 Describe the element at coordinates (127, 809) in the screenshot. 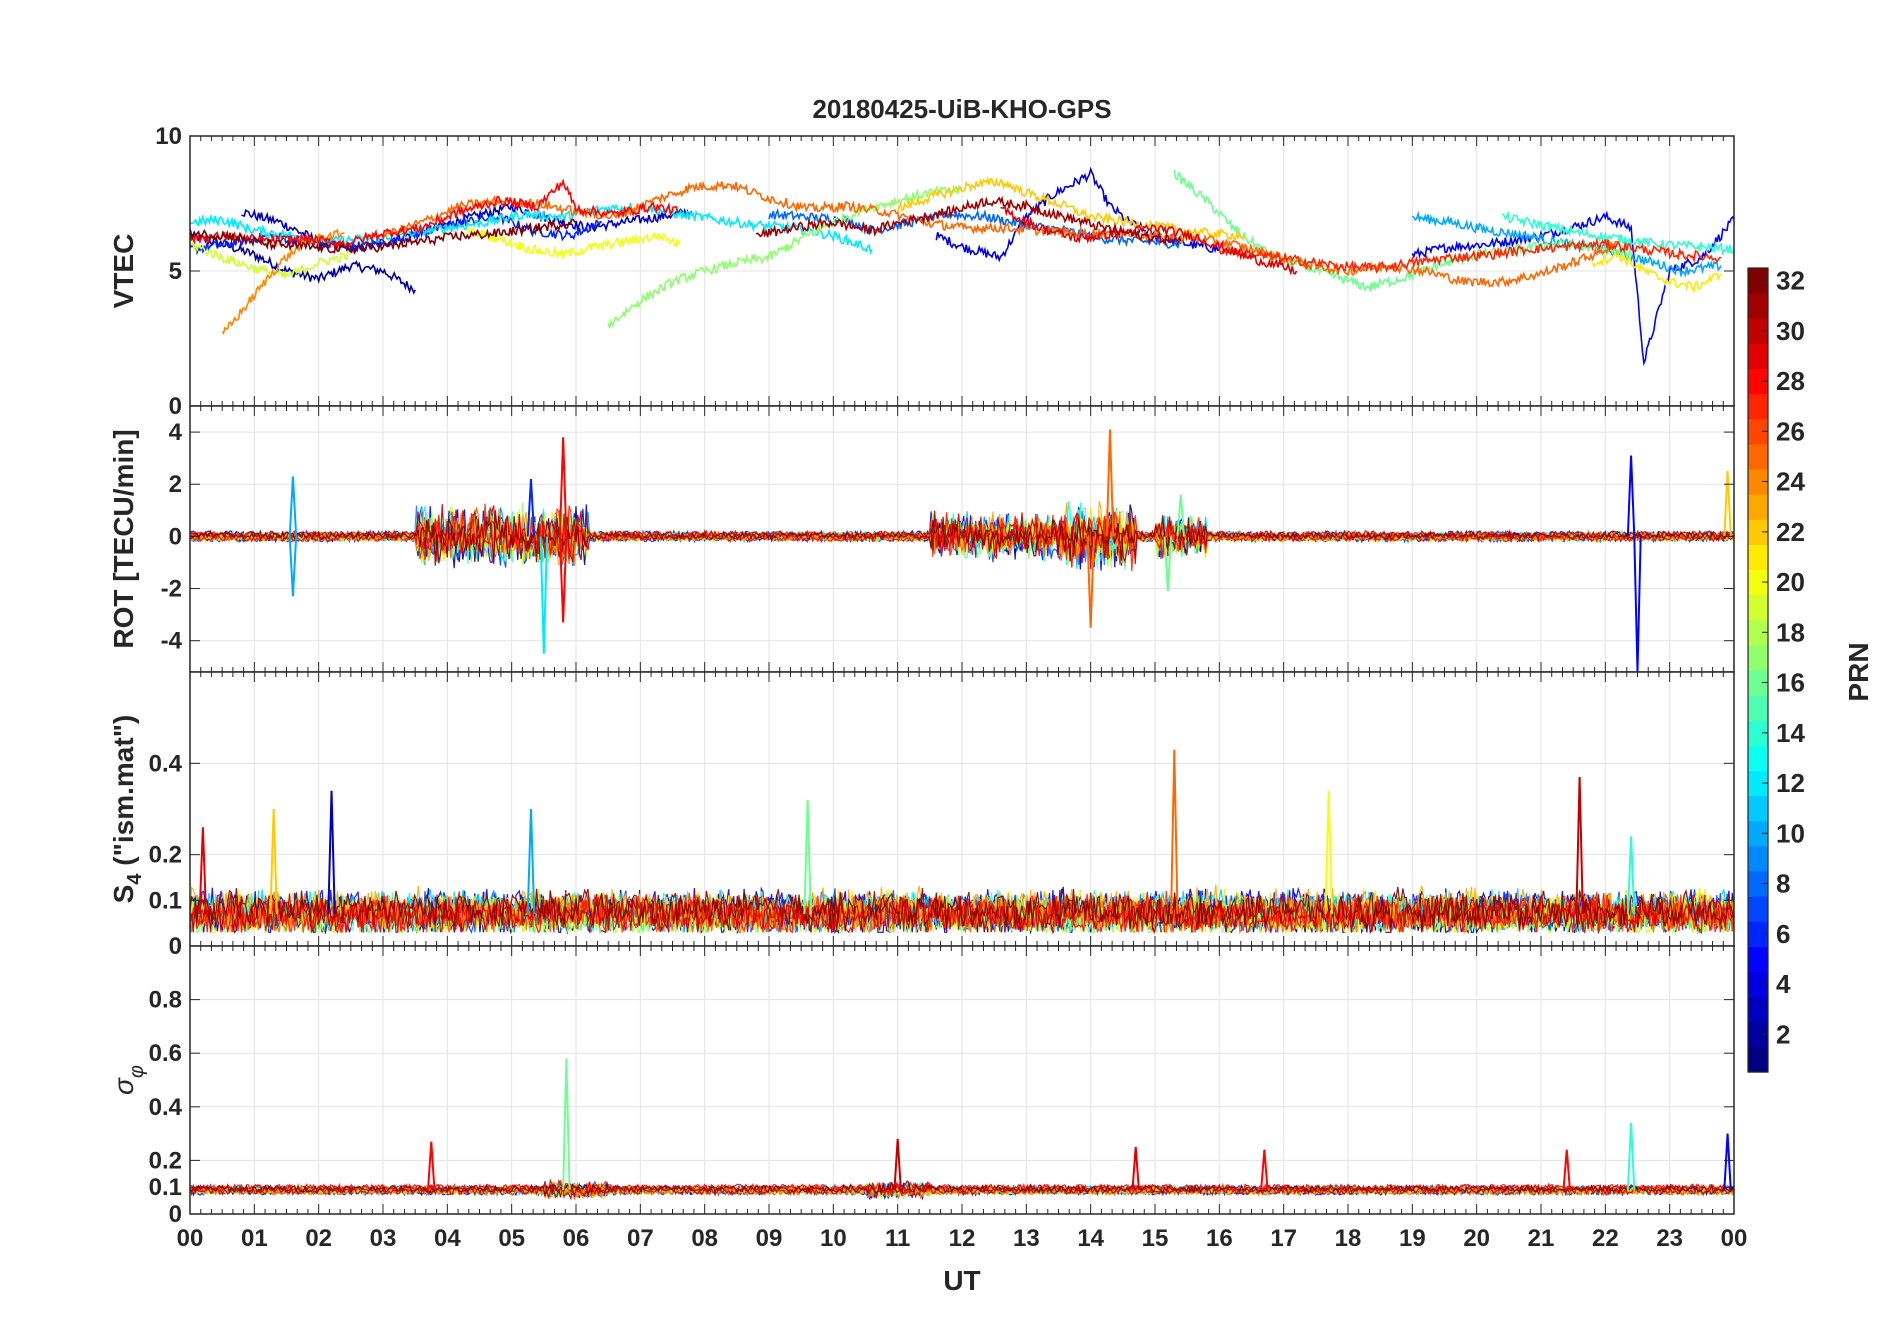

I see `y-axis-label: S4 ("ism.mat")` at that location.